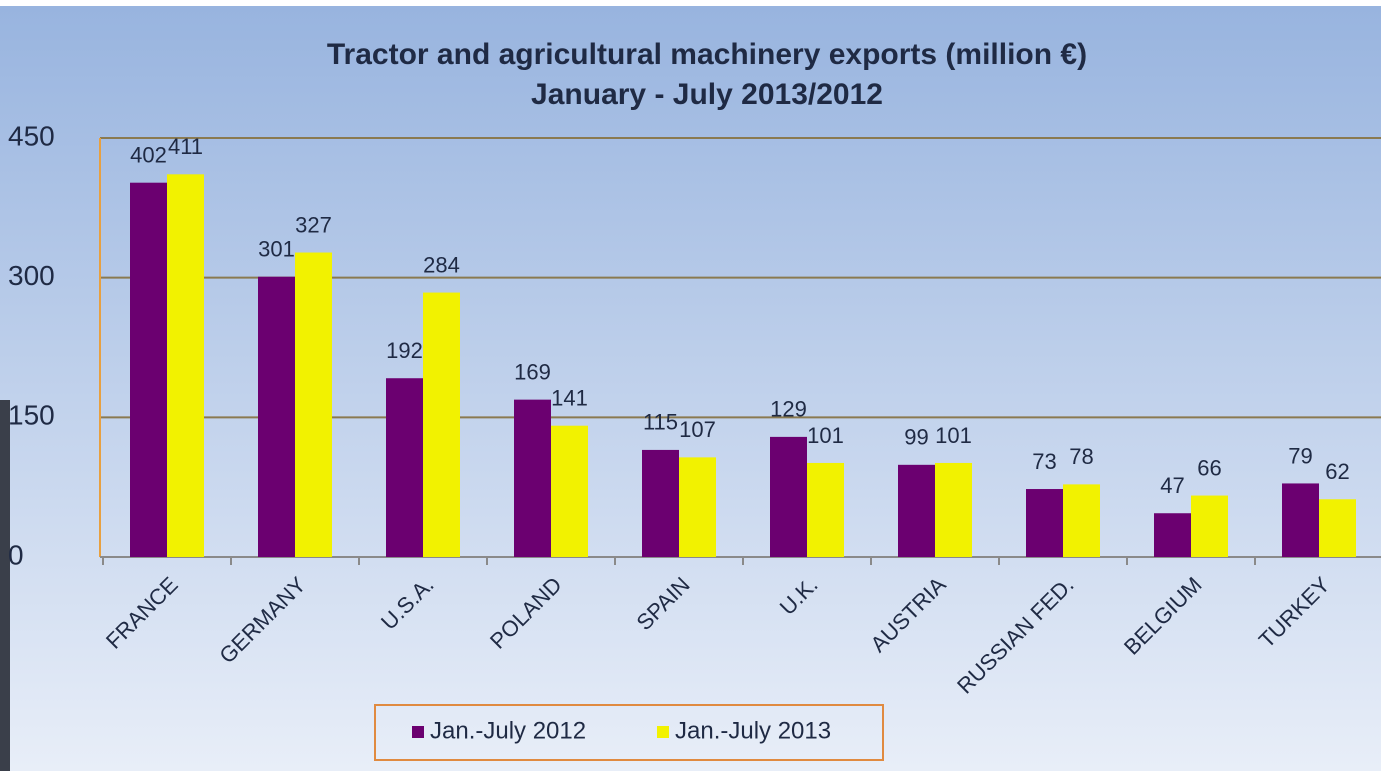  What do you see at coordinates (788, 409) in the screenshot?
I see `value-label: 129` at bounding box center [788, 409].